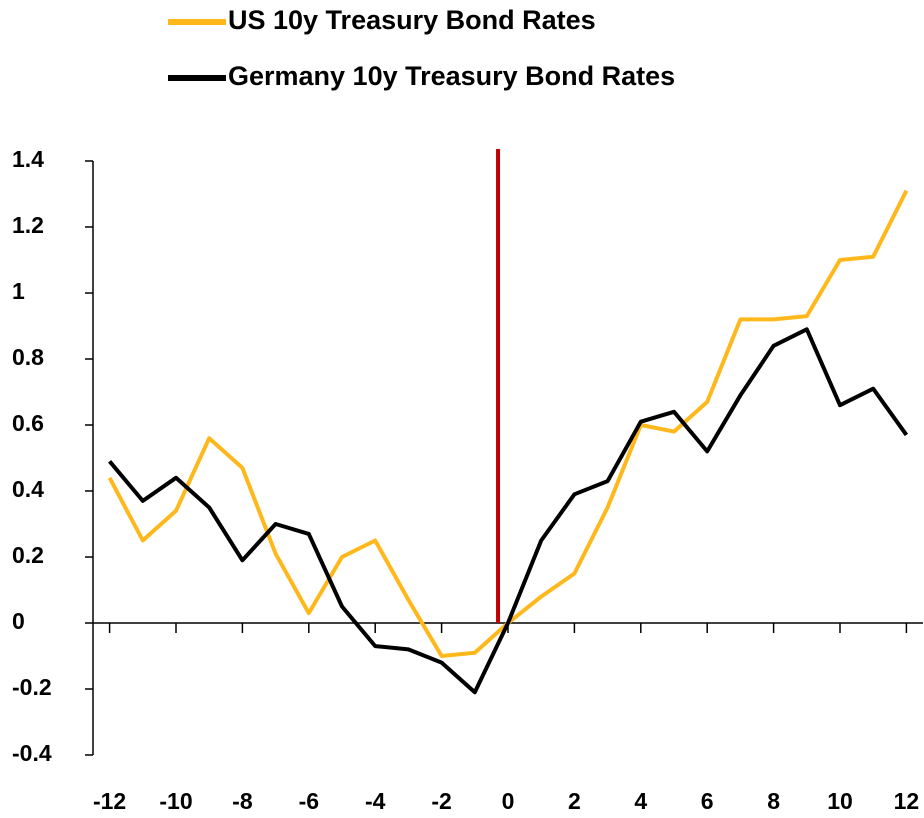  Describe the element at coordinates (412, 20) in the screenshot. I see `legend-label: US 10y Treasury Bond Rates` at that location.